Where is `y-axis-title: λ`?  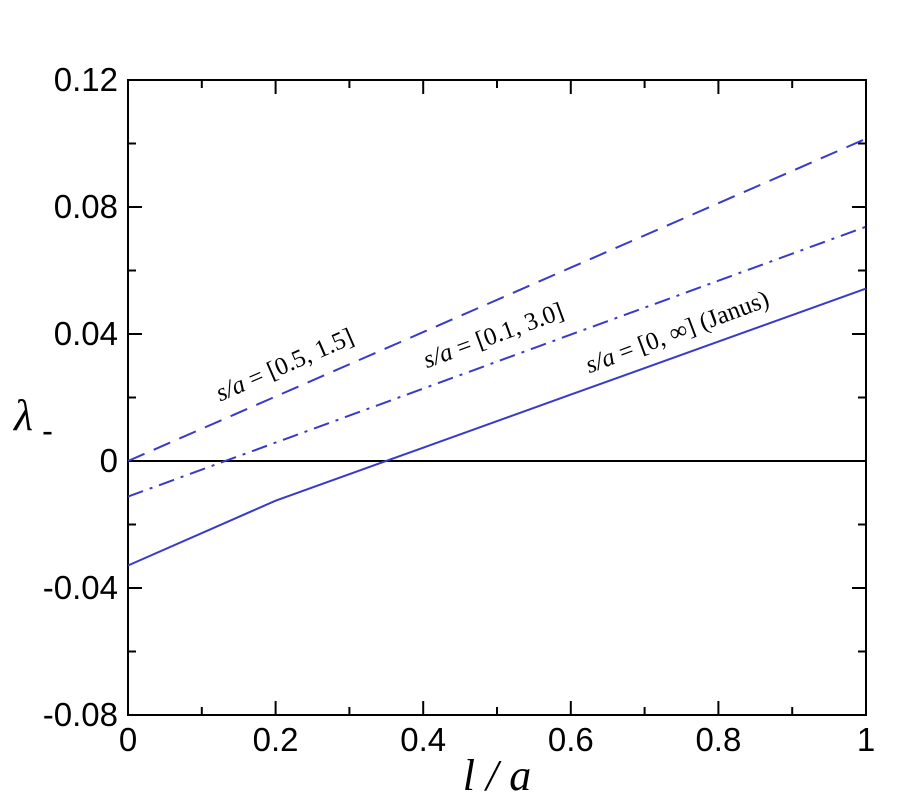
y-axis-title: λ is located at coordinates (22, 415).